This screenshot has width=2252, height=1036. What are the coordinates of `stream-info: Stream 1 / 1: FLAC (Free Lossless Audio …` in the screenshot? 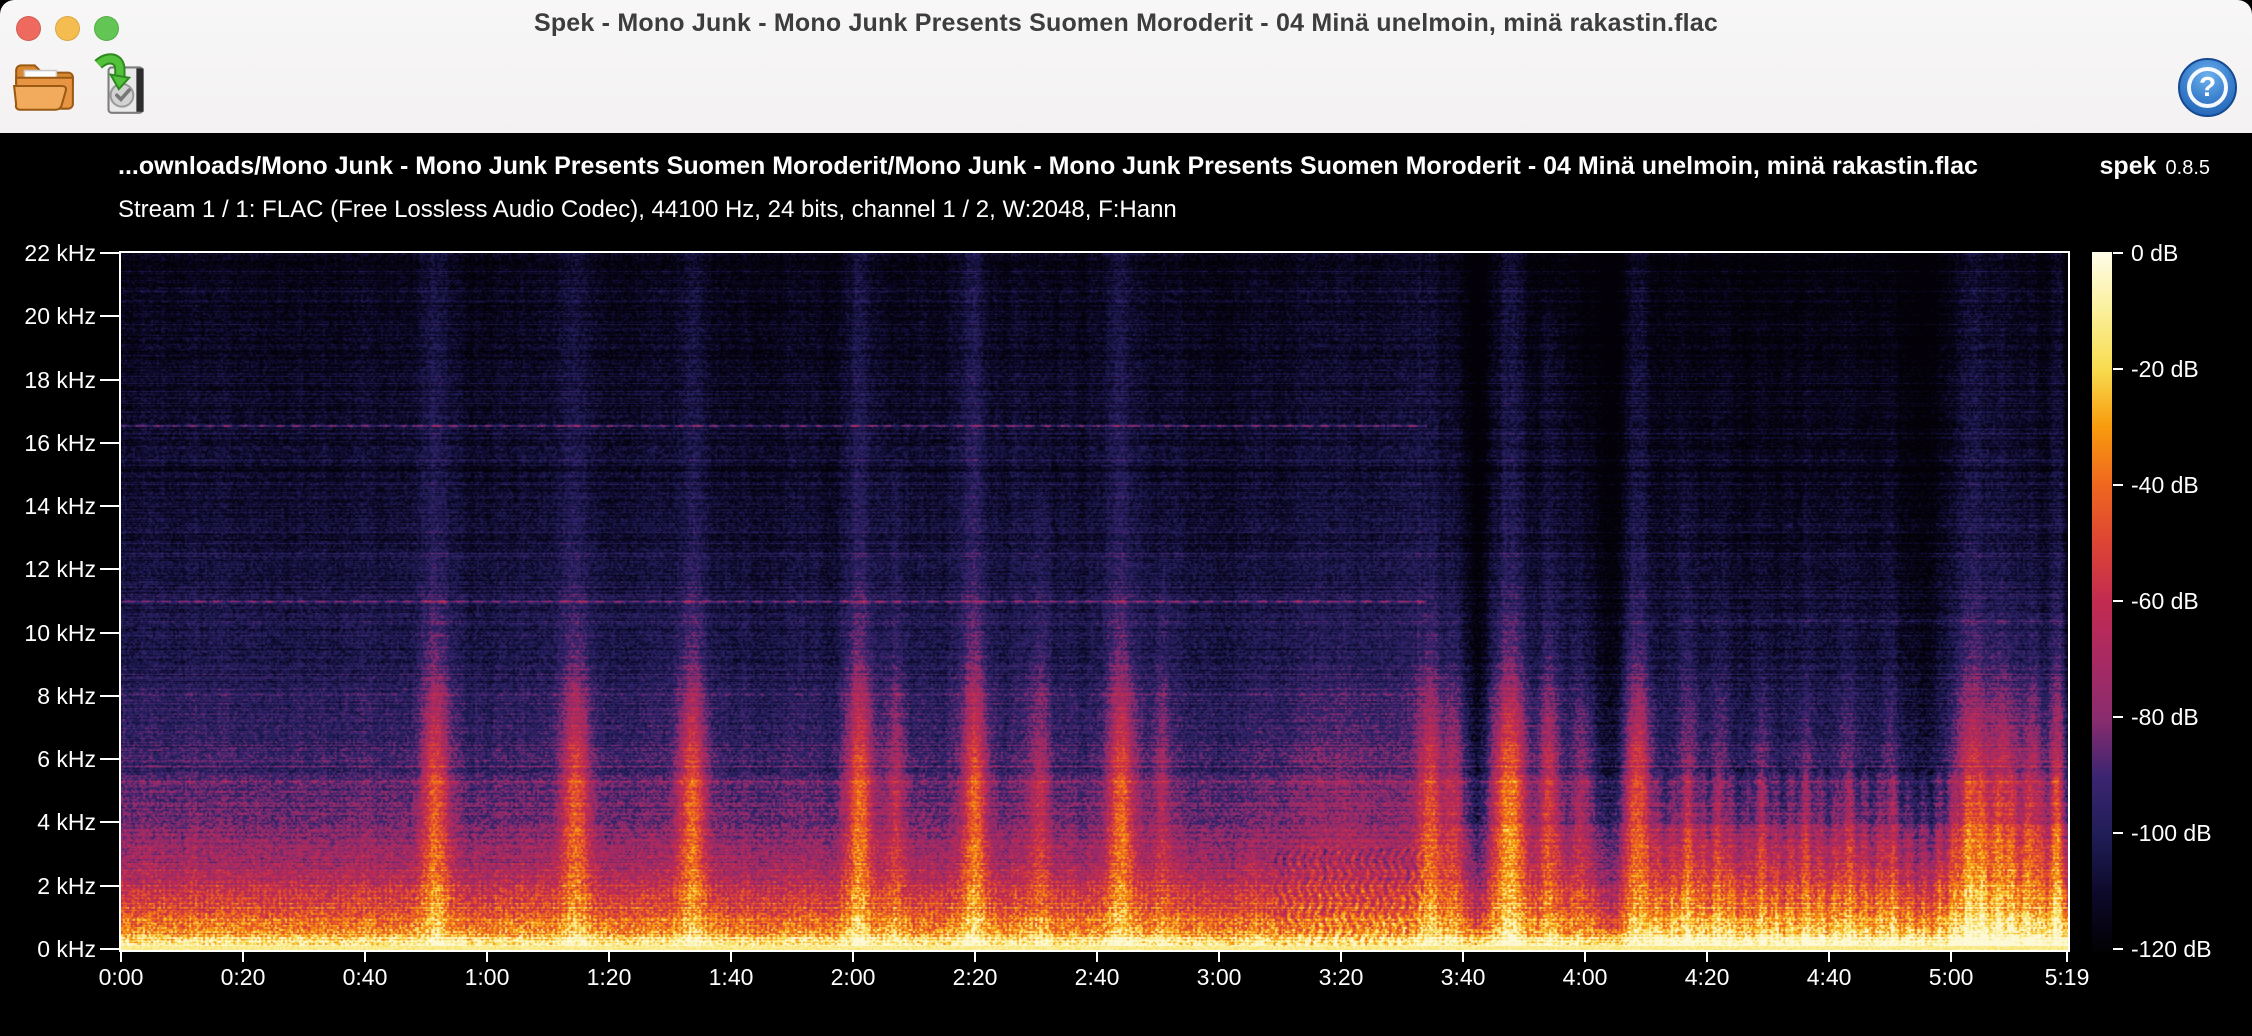 It's located at (647, 209).